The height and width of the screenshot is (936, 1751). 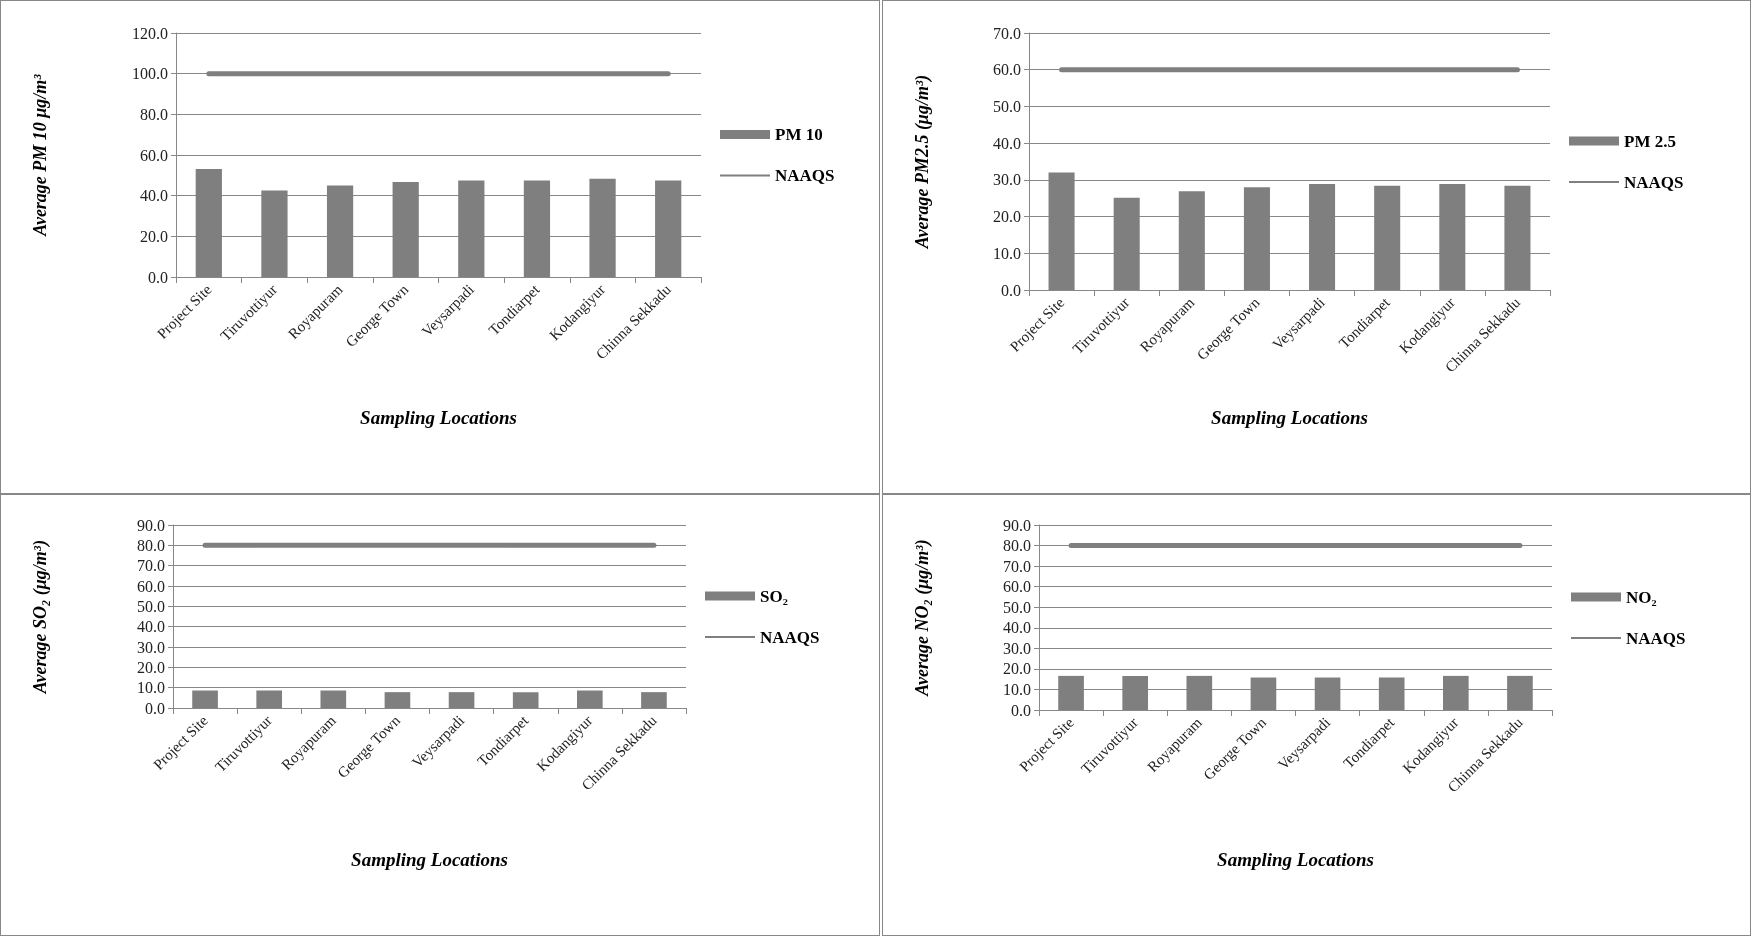 What do you see at coordinates (799, 134) in the screenshot?
I see `legend-label: PM 10` at bounding box center [799, 134].